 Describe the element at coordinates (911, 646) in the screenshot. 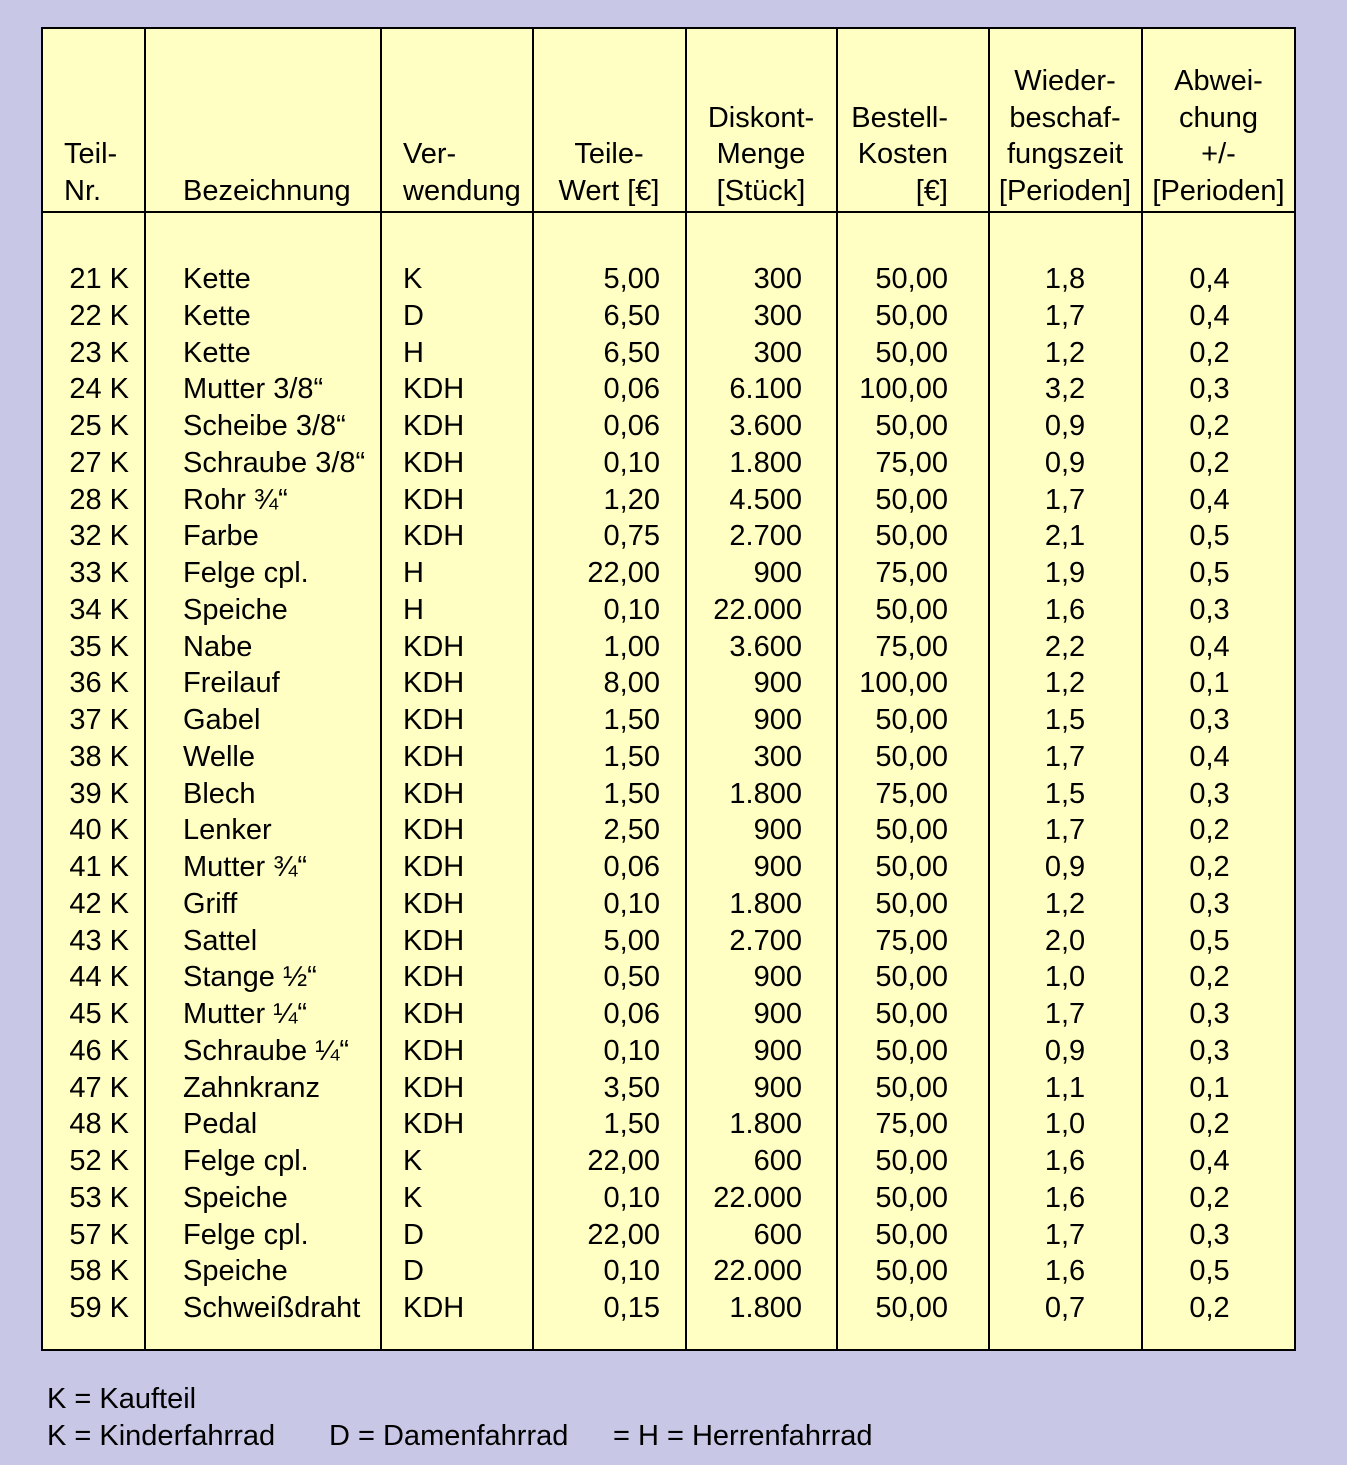

I see `cell-bestell-kosten: 75,00` at that location.